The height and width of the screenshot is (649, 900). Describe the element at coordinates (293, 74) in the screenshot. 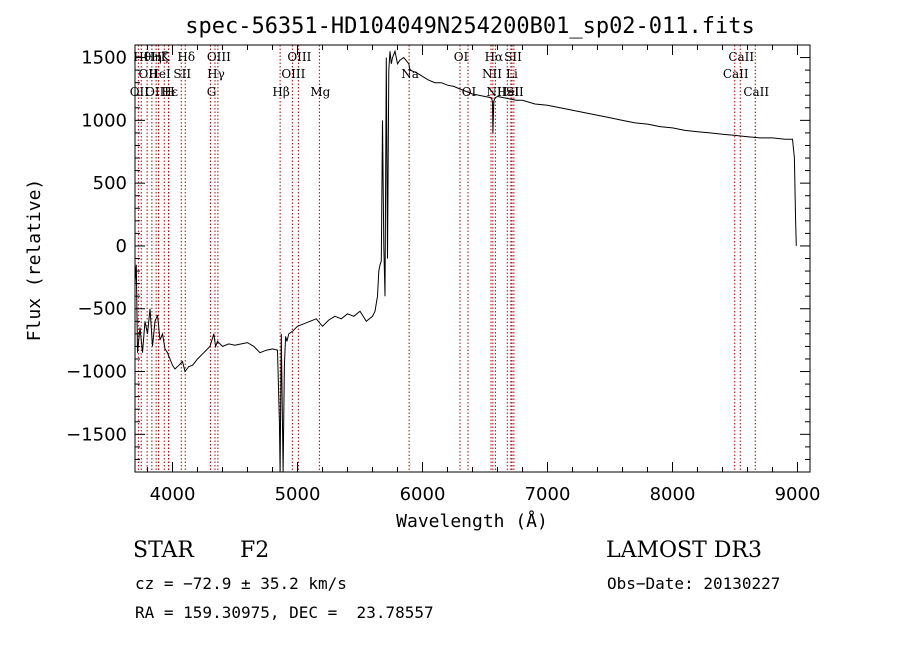

I see `line-label-16: OIII` at that location.